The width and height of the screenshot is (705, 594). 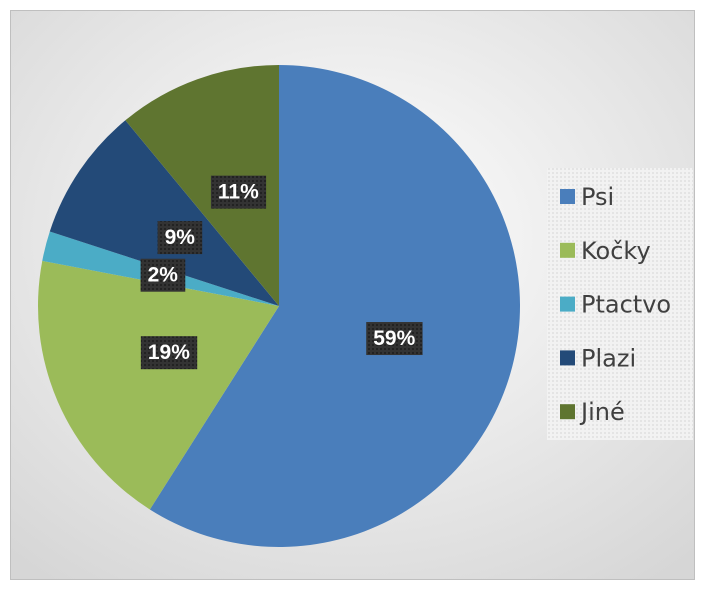 I want to click on data-label: 59%, so click(x=394, y=338).